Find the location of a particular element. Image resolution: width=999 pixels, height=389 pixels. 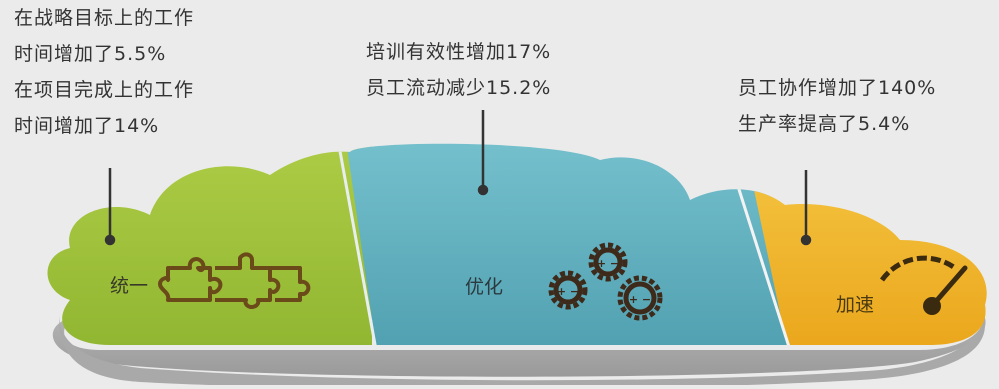

annotation-line: 员工流动减少15.2% is located at coordinates (459, 88).